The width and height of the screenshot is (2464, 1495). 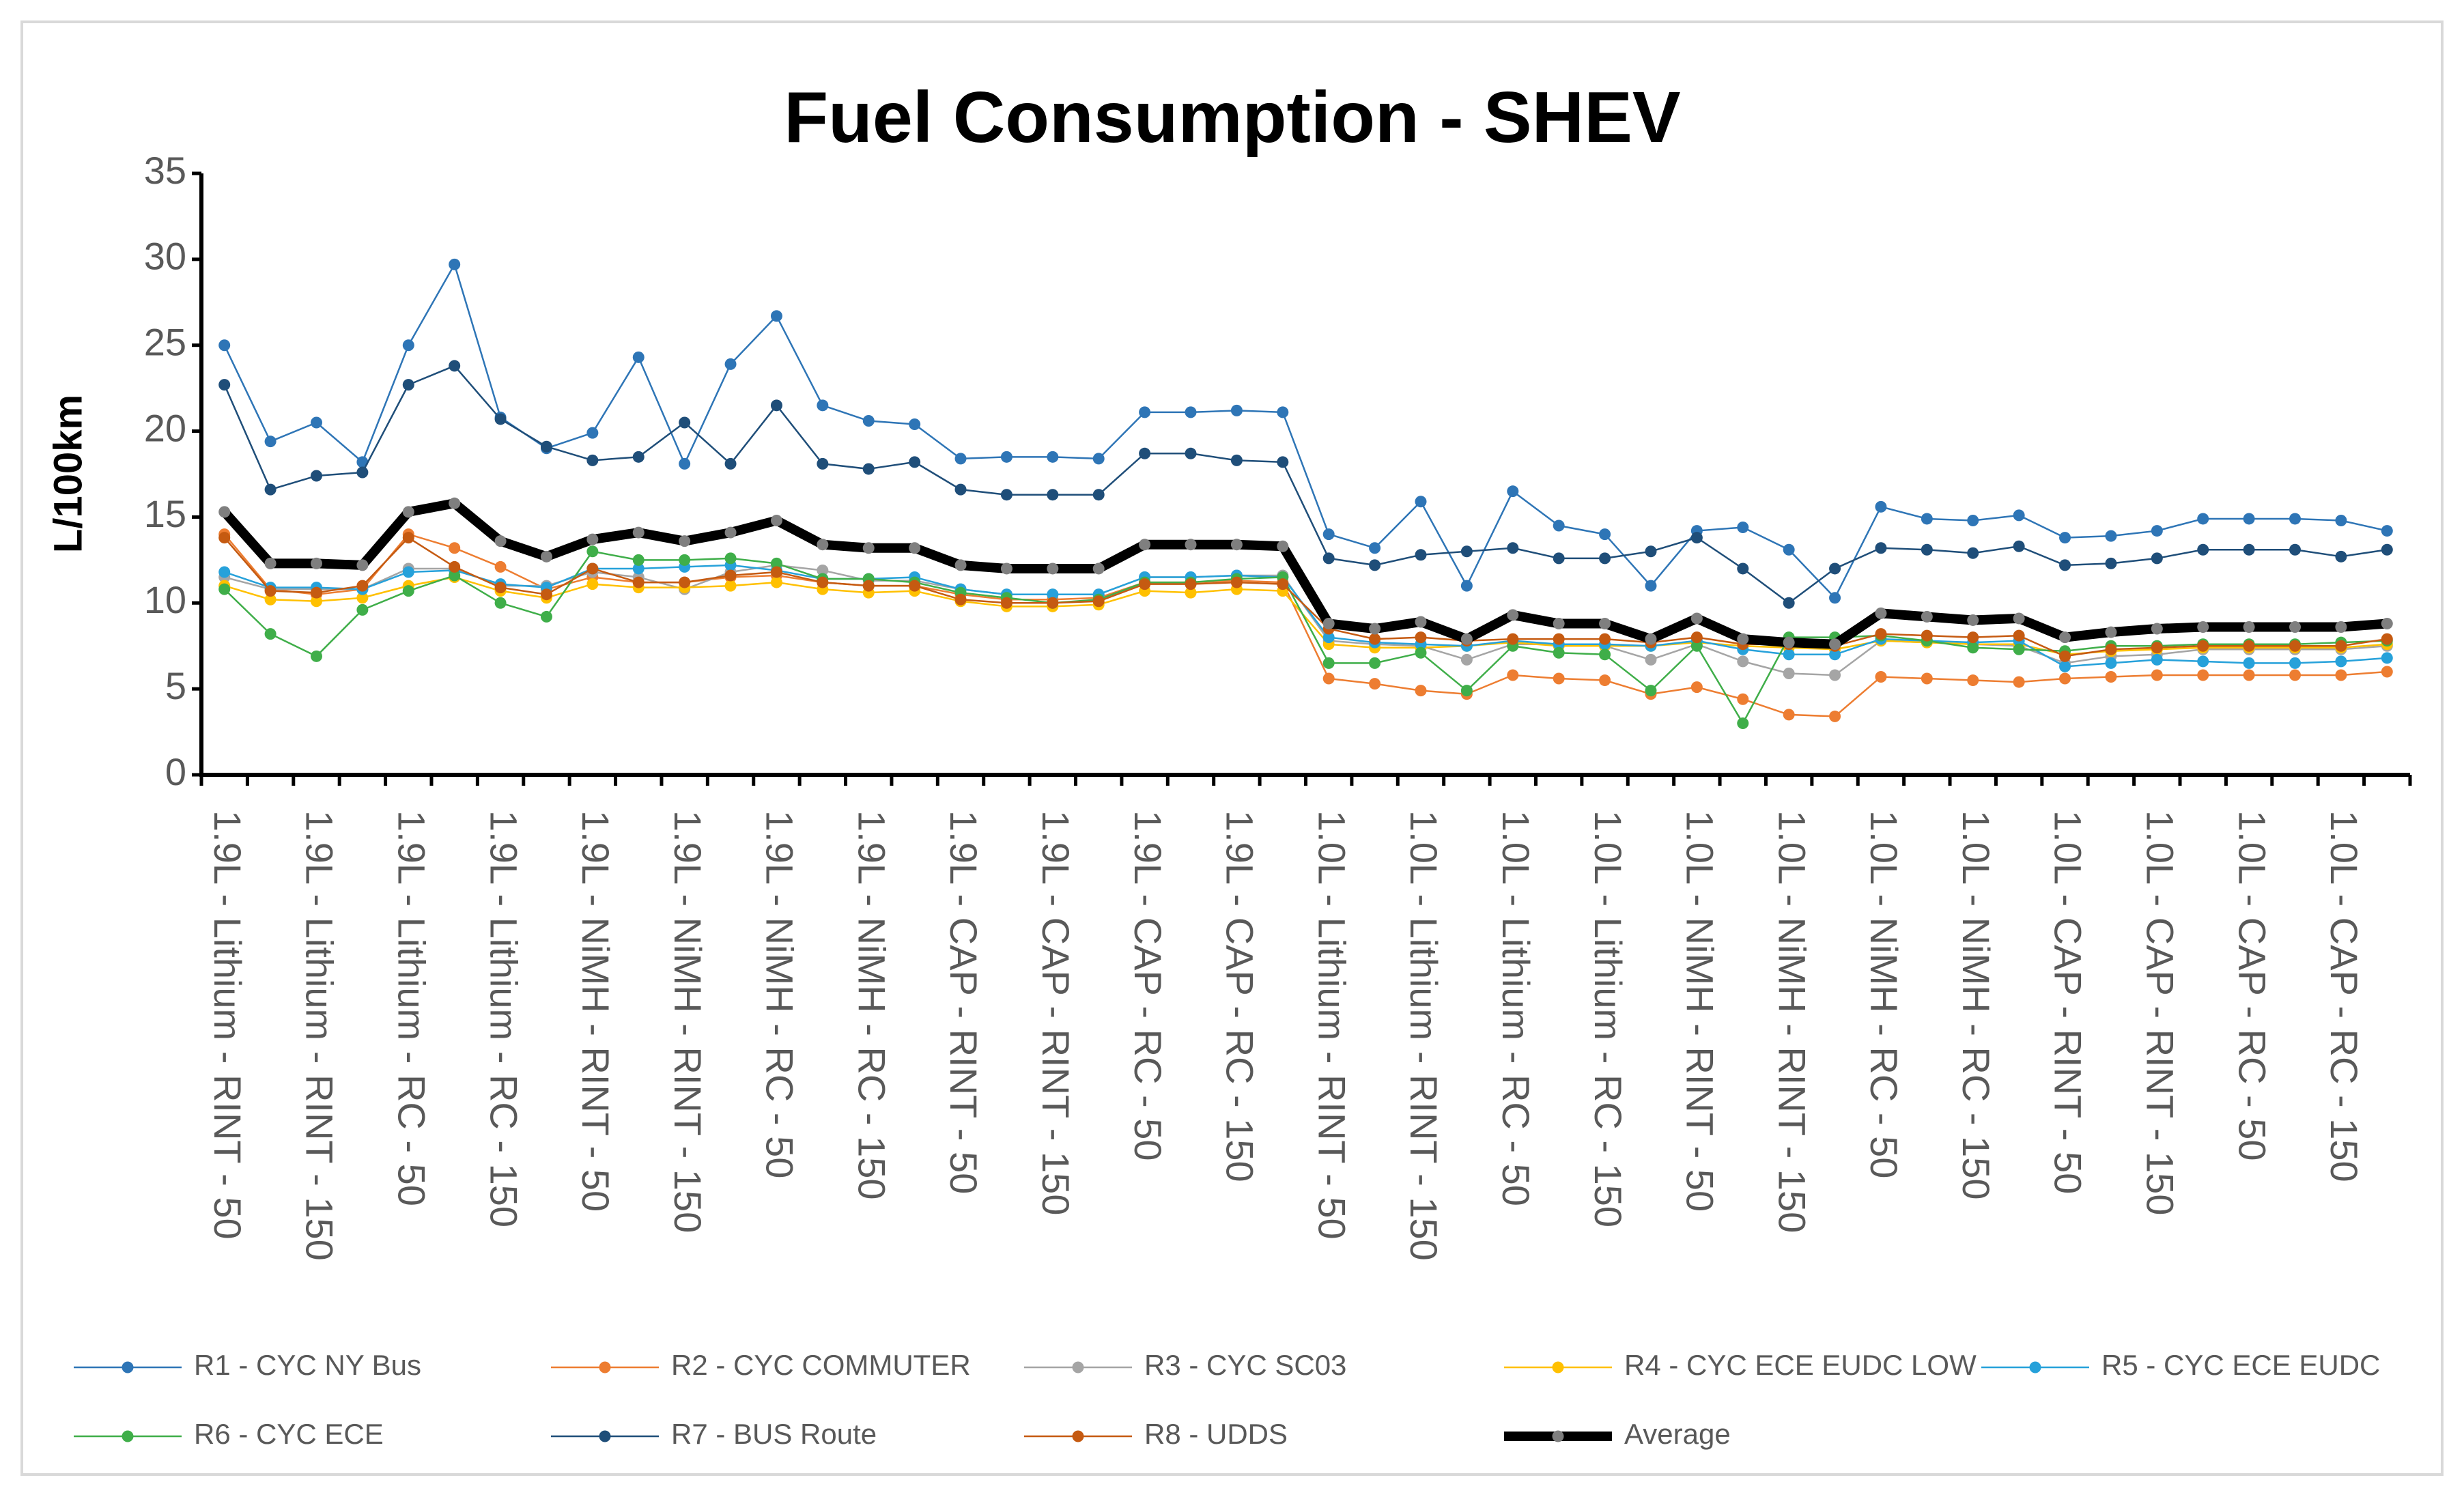 What do you see at coordinates (1976, 1005) in the screenshot?
I see `x-tick-label: 1.0L - NiMH - RC - 150` at bounding box center [1976, 1005].